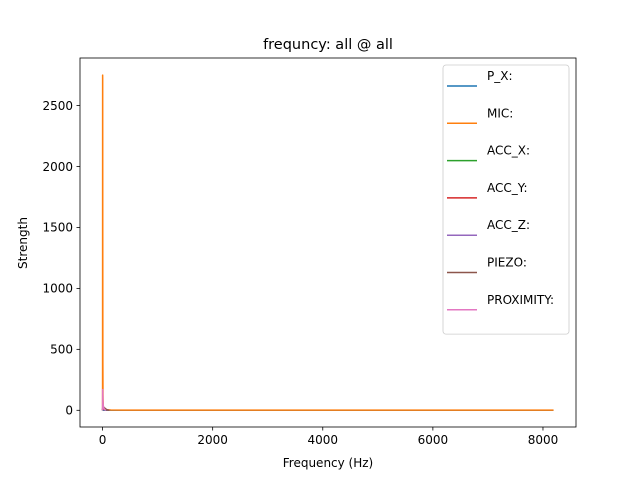 The width and height of the screenshot is (640, 484). What do you see at coordinates (507, 263) in the screenshot?
I see `legend-label: PIEZO:` at bounding box center [507, 263].